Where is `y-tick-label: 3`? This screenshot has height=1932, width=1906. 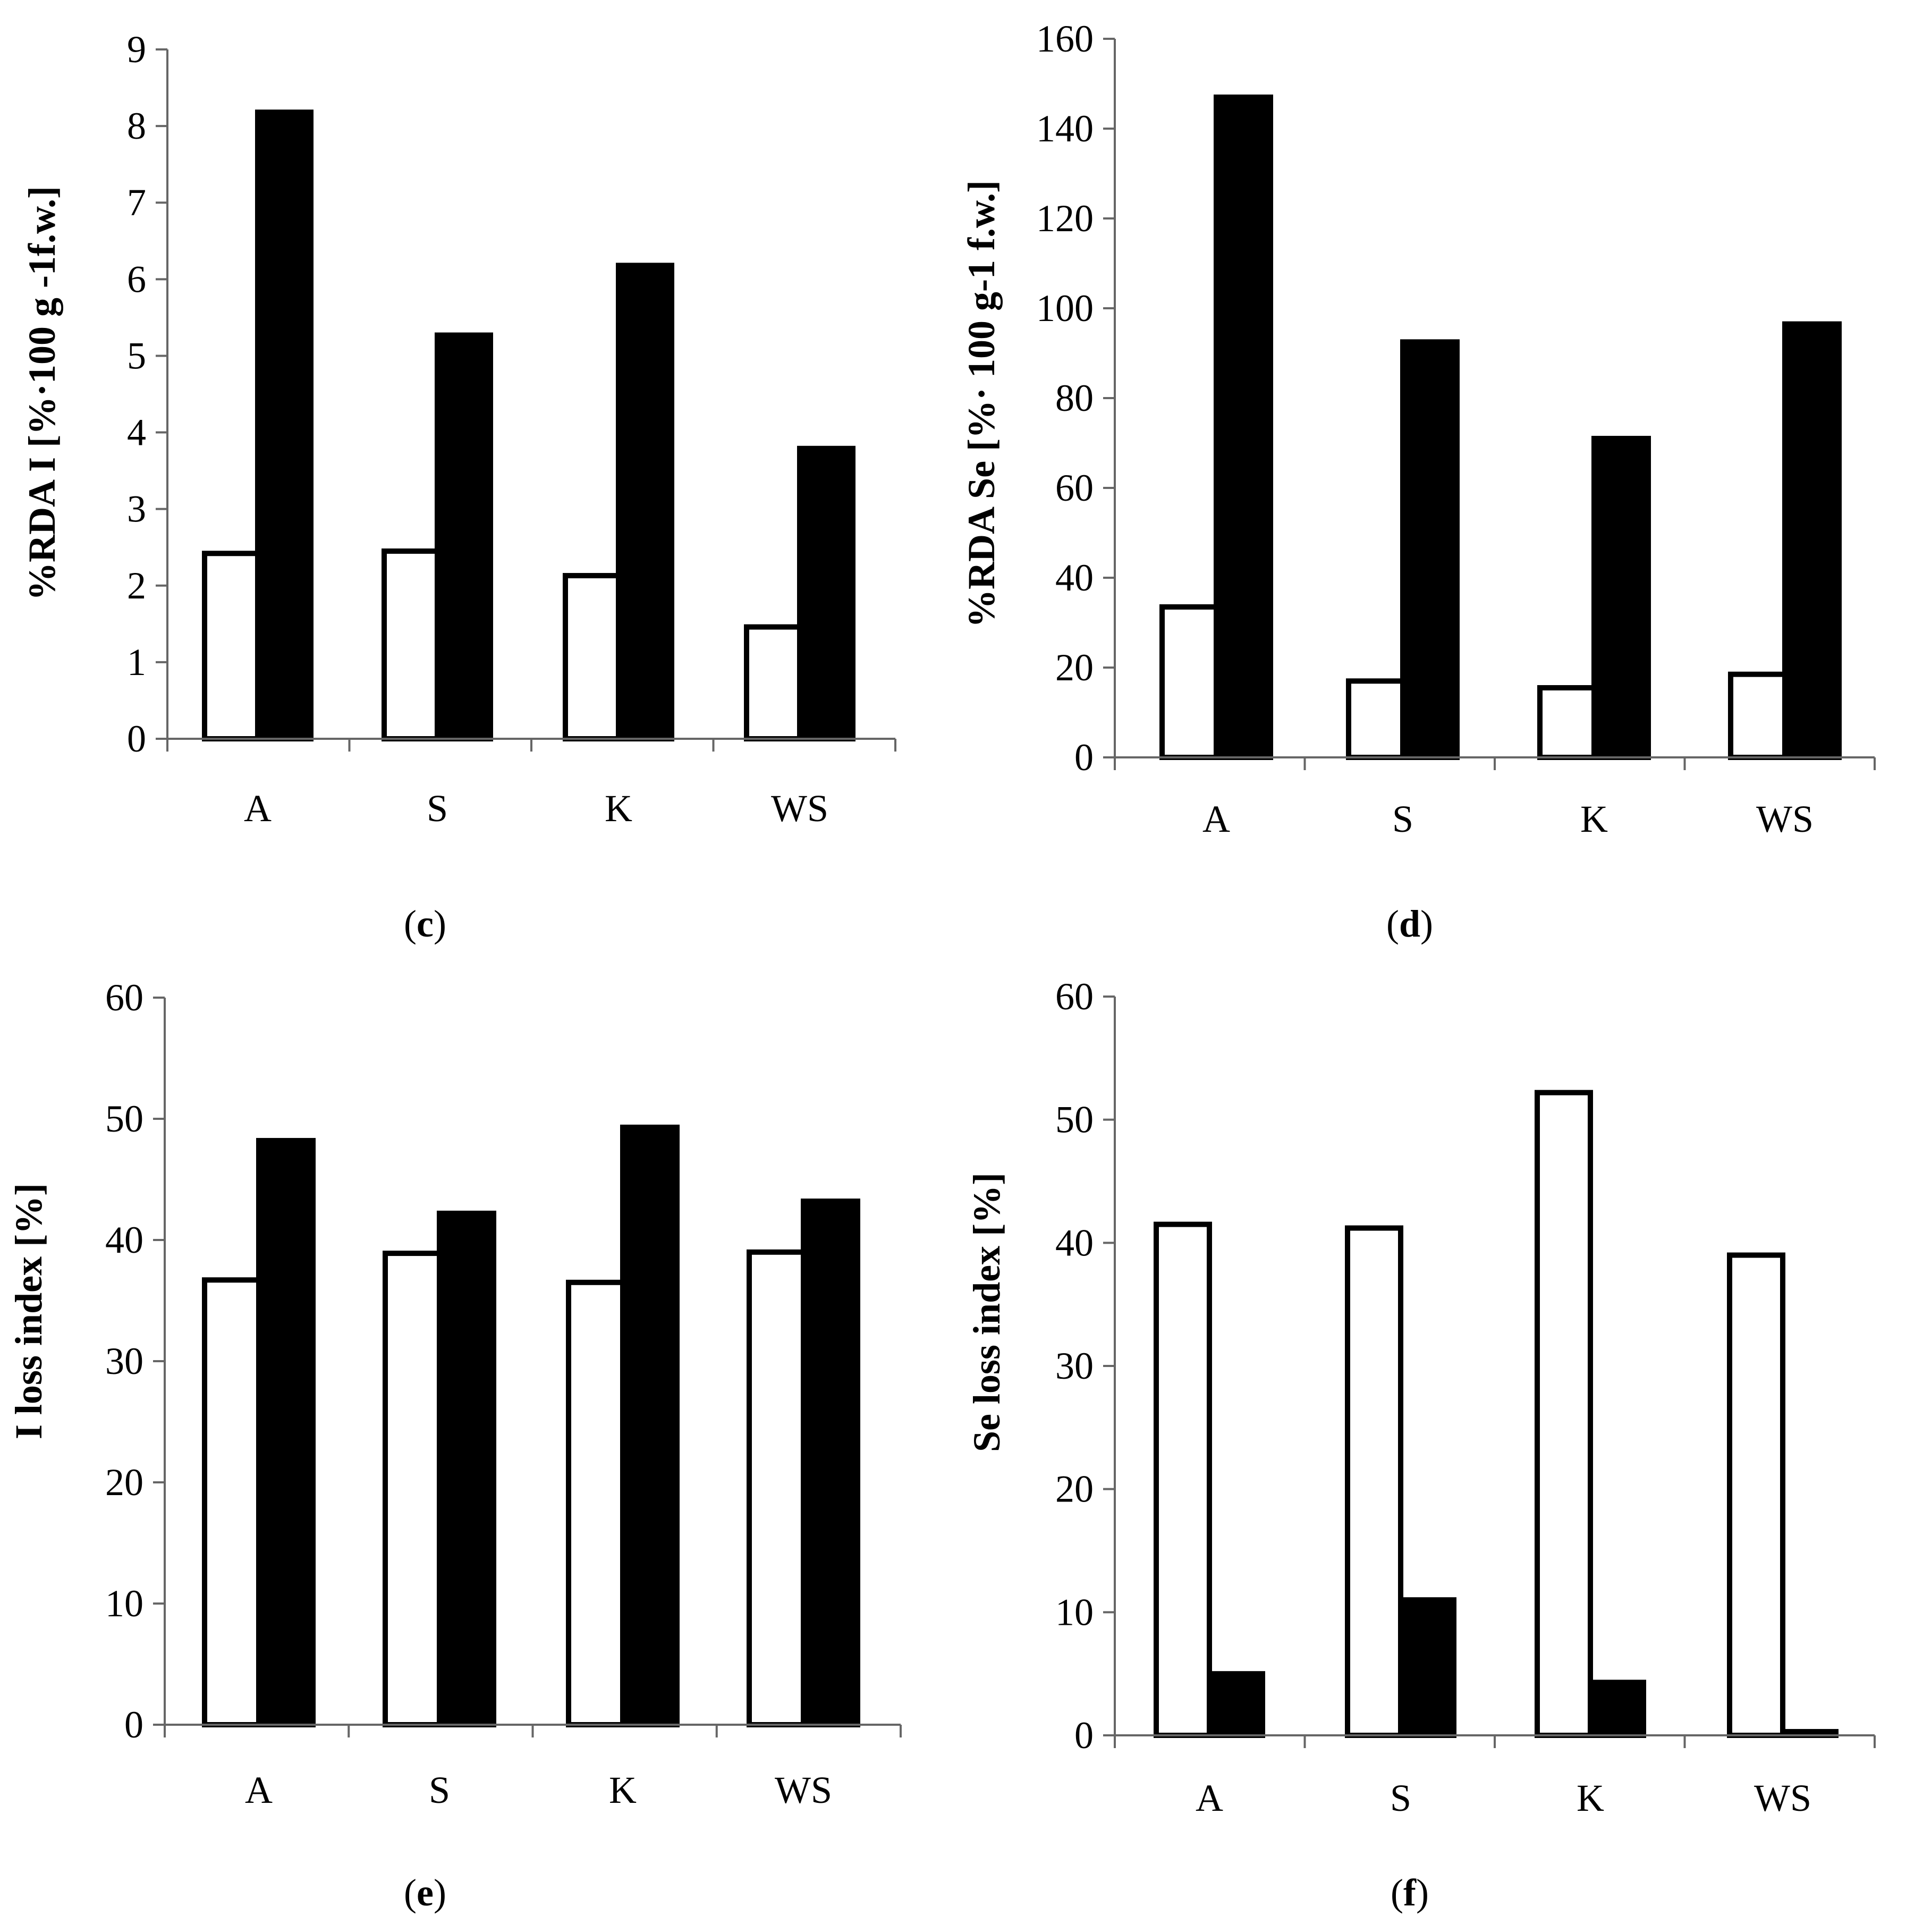 y-tick-label: 3 is located at coordinates (137, 509).